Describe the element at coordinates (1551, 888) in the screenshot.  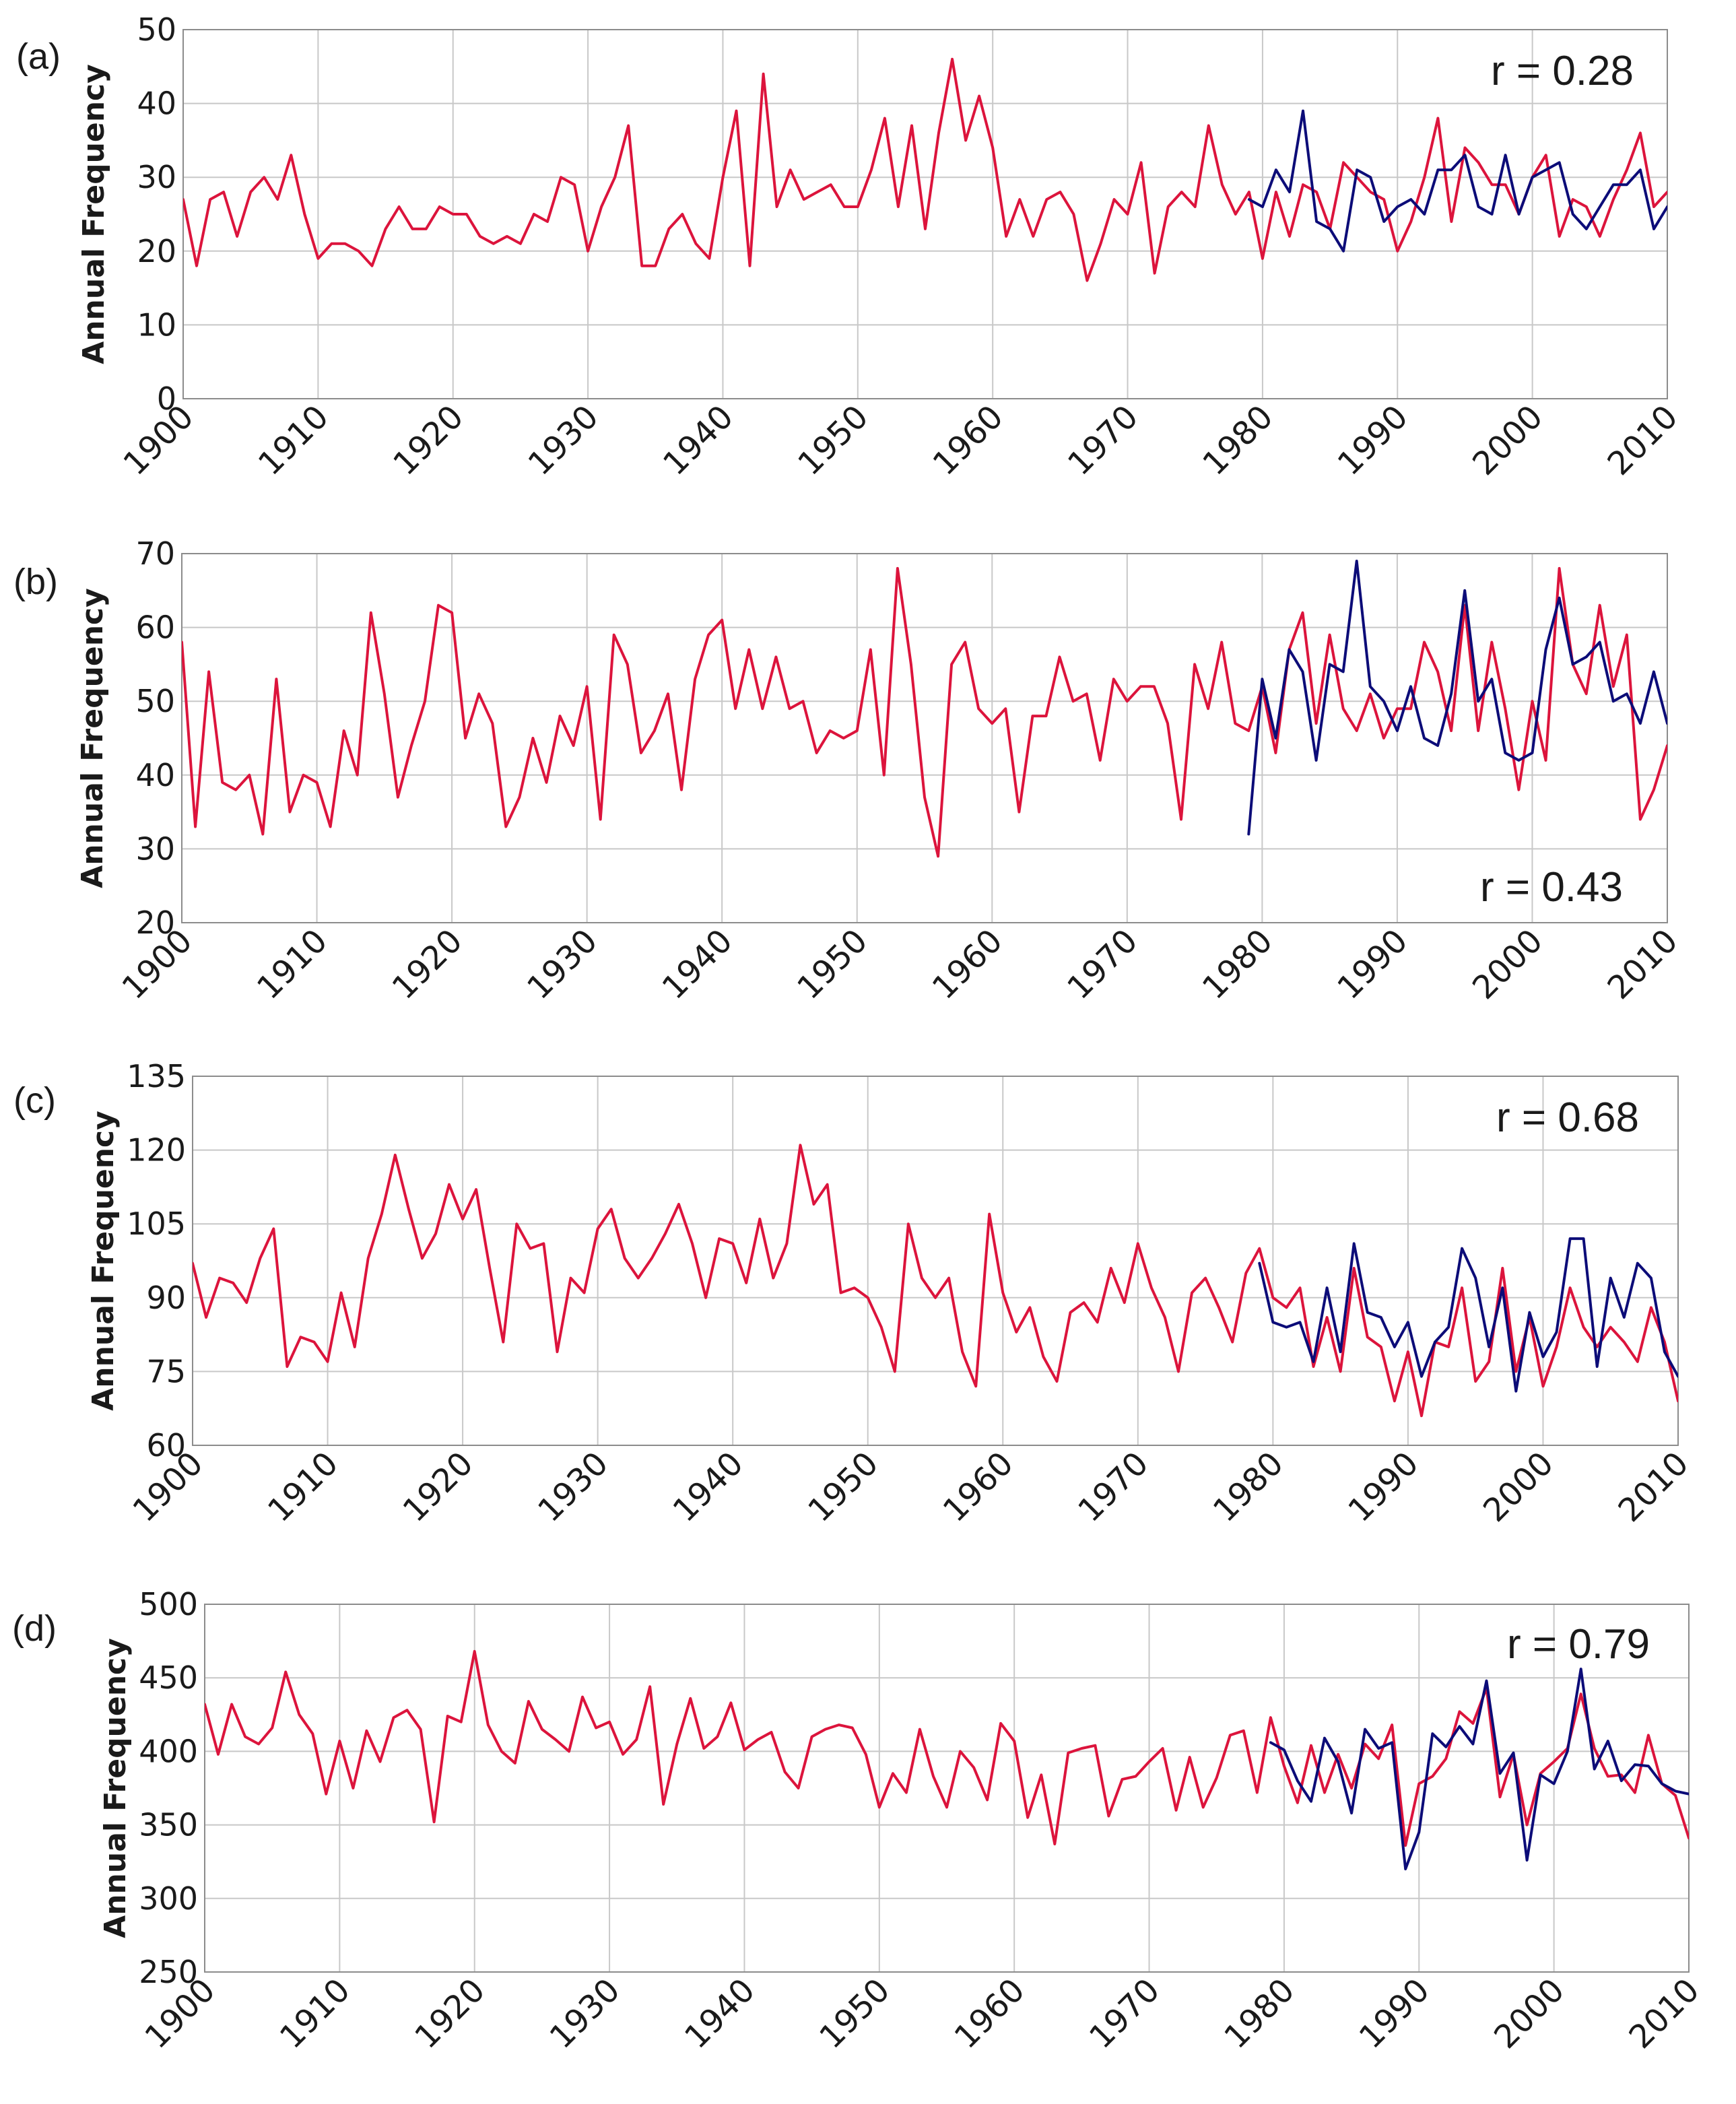
I see `correlation-annotation: r = 0.43` at that location.